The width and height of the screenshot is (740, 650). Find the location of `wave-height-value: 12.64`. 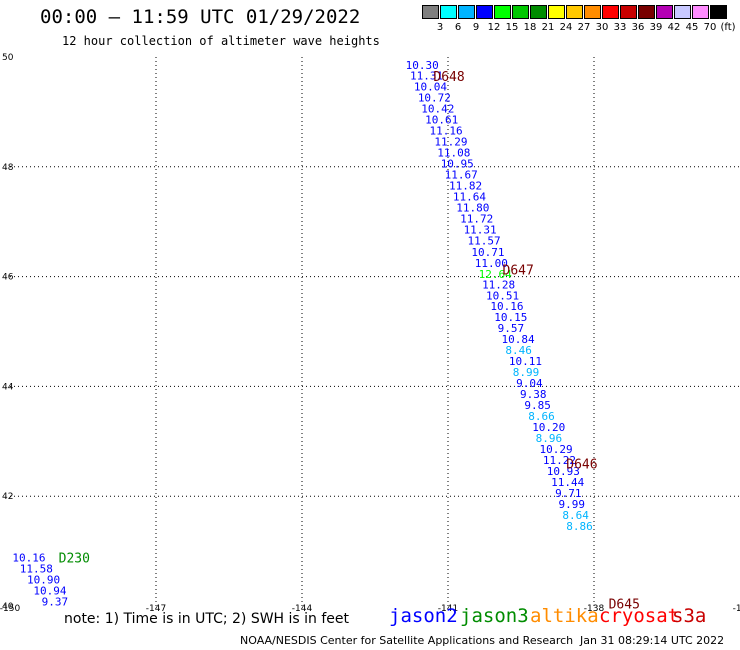

wave-height-value: 12.64 is located at coordinates (495, 274).